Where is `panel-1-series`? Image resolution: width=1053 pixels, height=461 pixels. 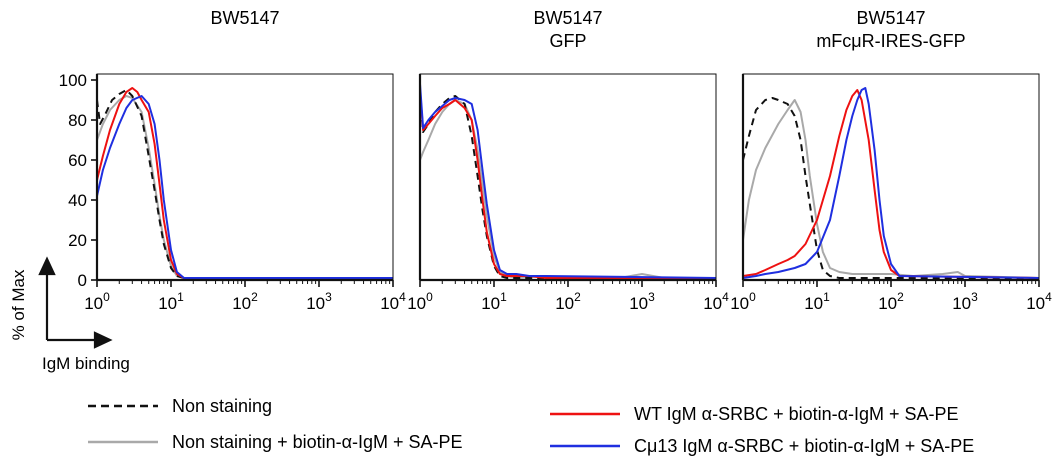
panel-1-series is located at coordinates (244, 183).